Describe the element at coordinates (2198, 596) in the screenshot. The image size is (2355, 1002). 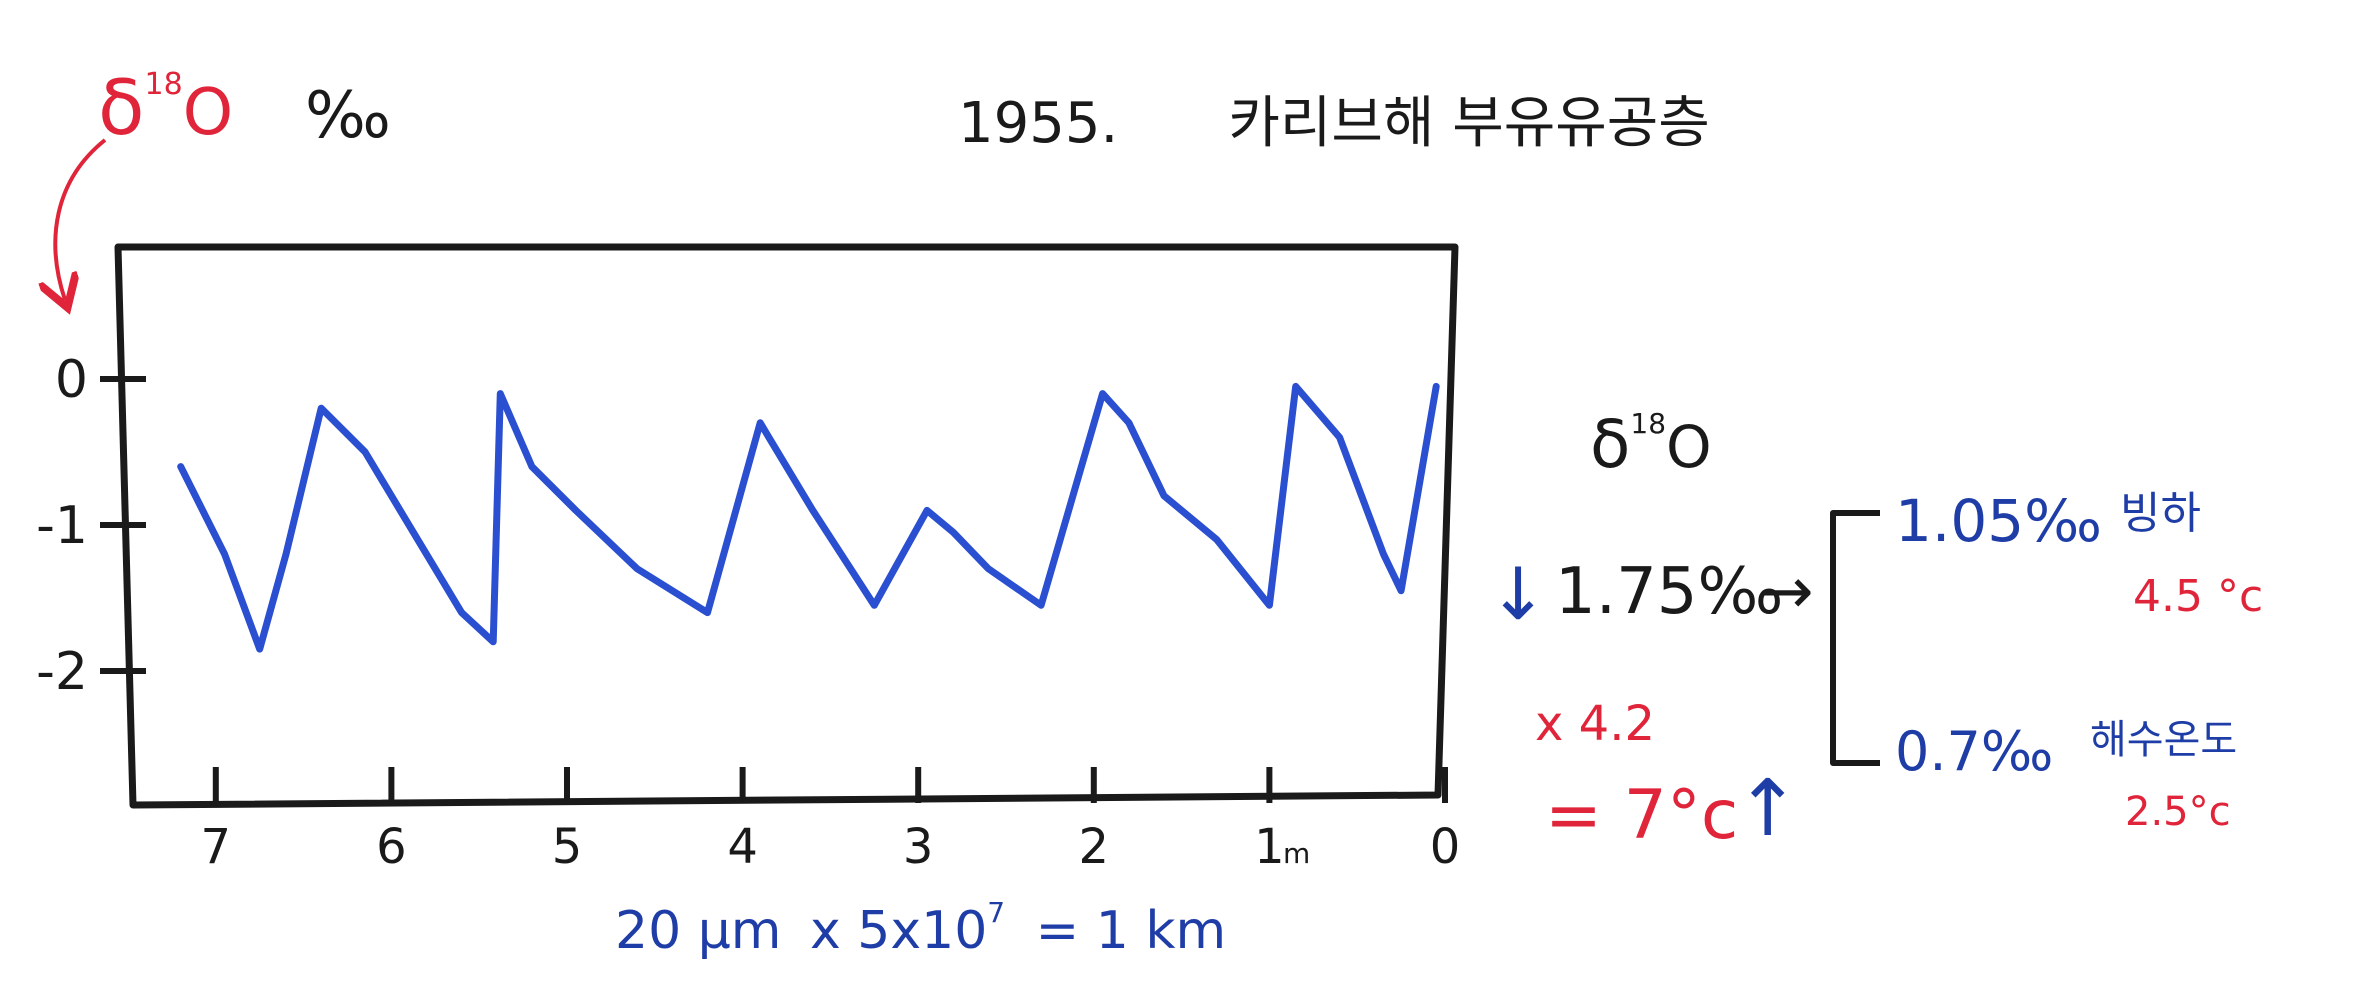
I see `glacier-temp: 4.5 °c` at that location.